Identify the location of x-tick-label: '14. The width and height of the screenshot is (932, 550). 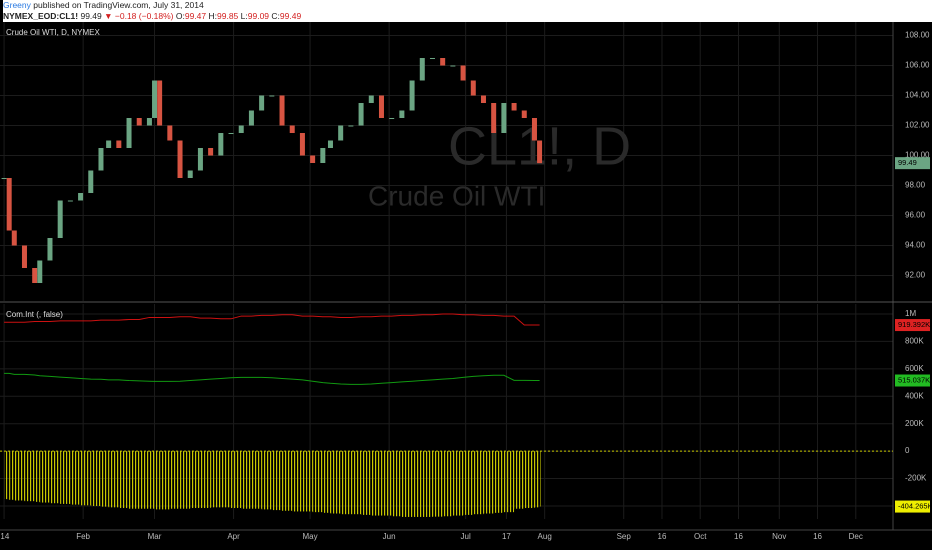
(5, 536).